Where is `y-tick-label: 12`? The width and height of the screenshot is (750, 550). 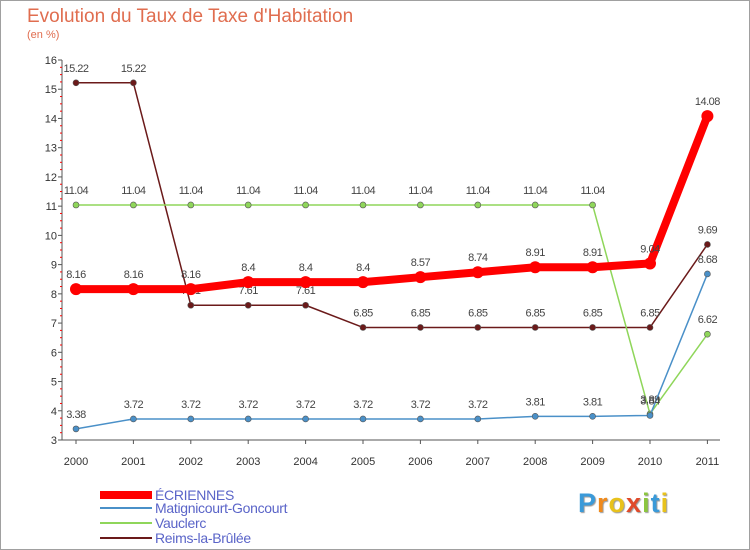 y-tick-label: 12 is located at coordinates (51, 178).